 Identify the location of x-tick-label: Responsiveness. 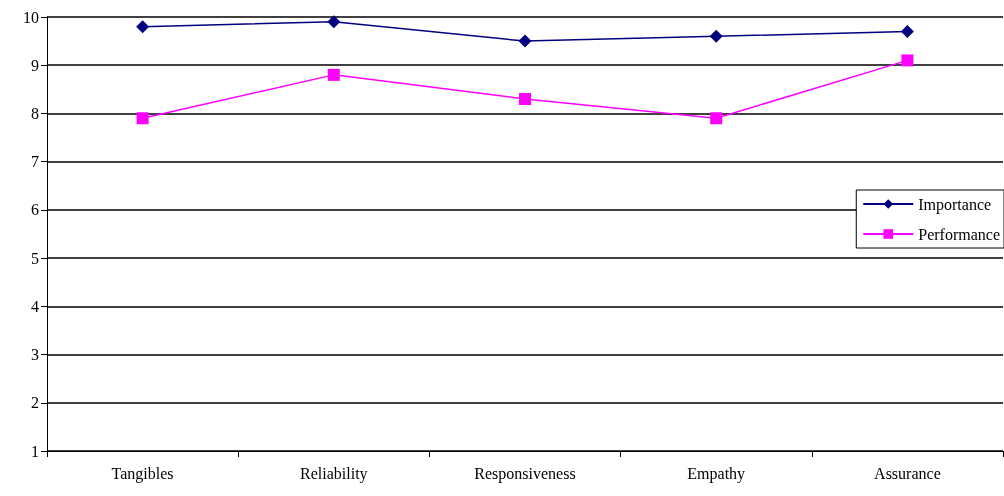
(525, 473).